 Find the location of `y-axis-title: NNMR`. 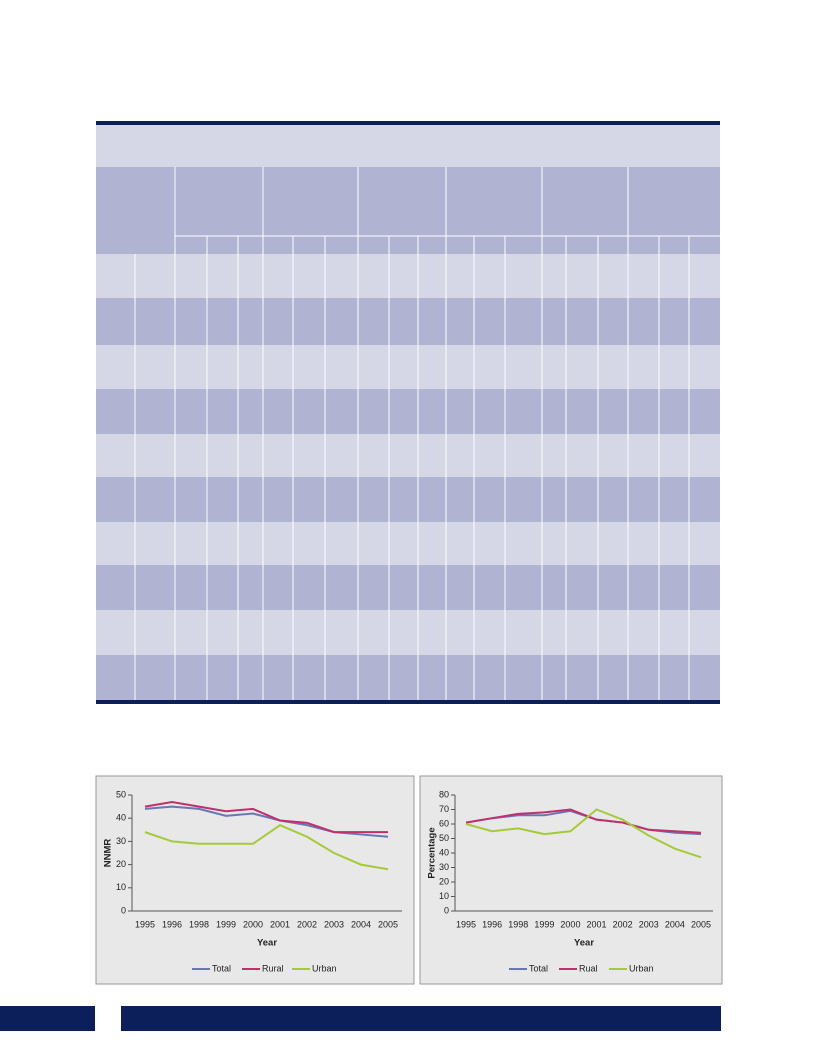

y-axis-title: NNMR is located at coordinates (108, 853).